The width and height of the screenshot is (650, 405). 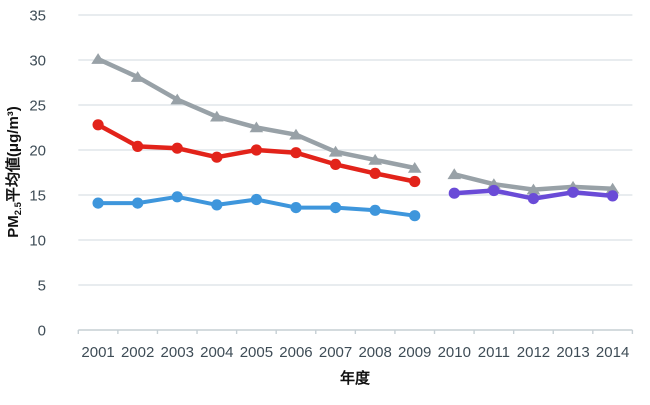 I want to click on marker-circle-blue-circle-2001-2009-2004, so click(x=217, y=205).